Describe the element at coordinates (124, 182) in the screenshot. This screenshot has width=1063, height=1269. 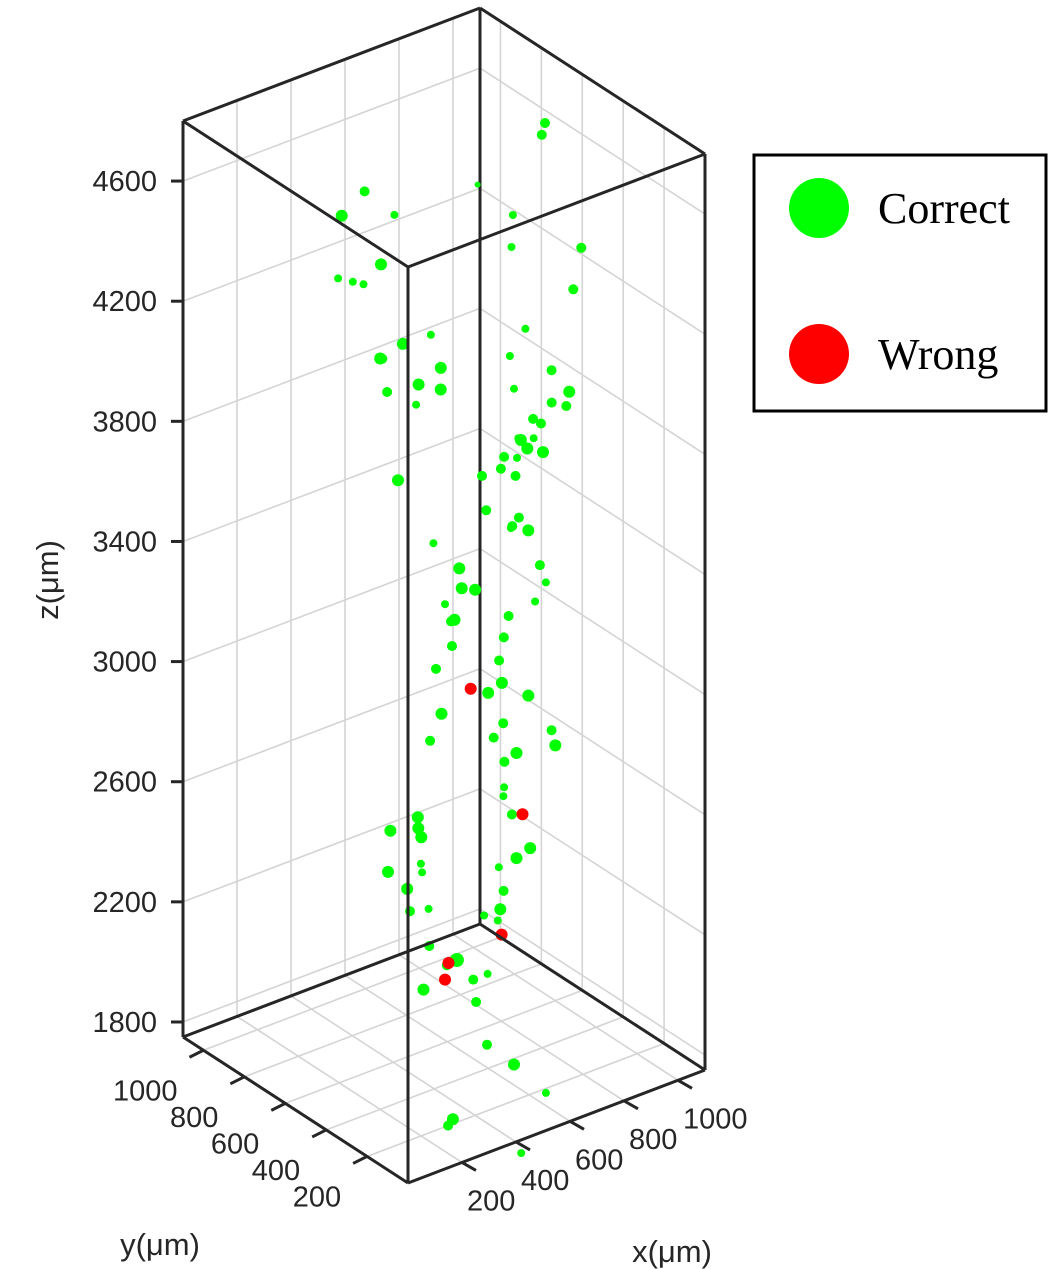
I see `z-tick-label: 4600` at that location.